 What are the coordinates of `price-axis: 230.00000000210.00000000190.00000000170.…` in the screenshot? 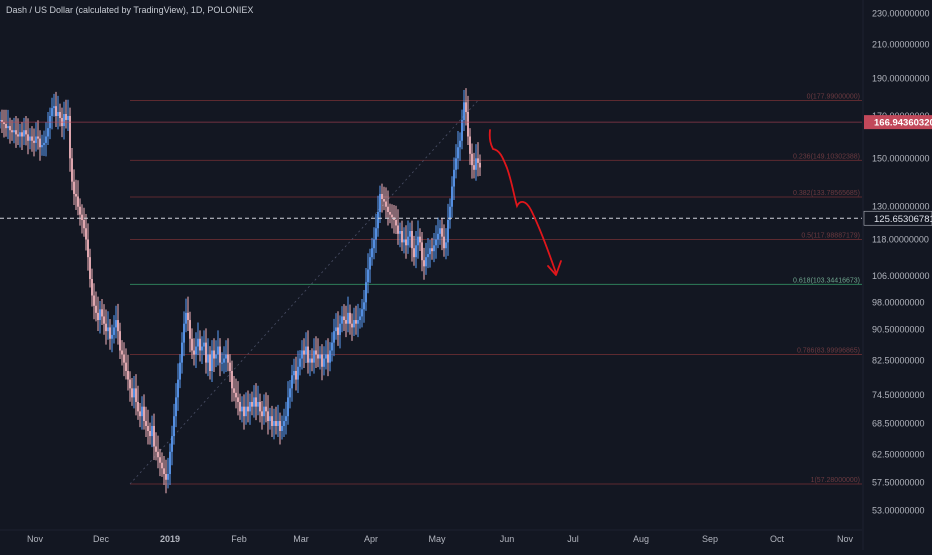 It's located at (897, 275).